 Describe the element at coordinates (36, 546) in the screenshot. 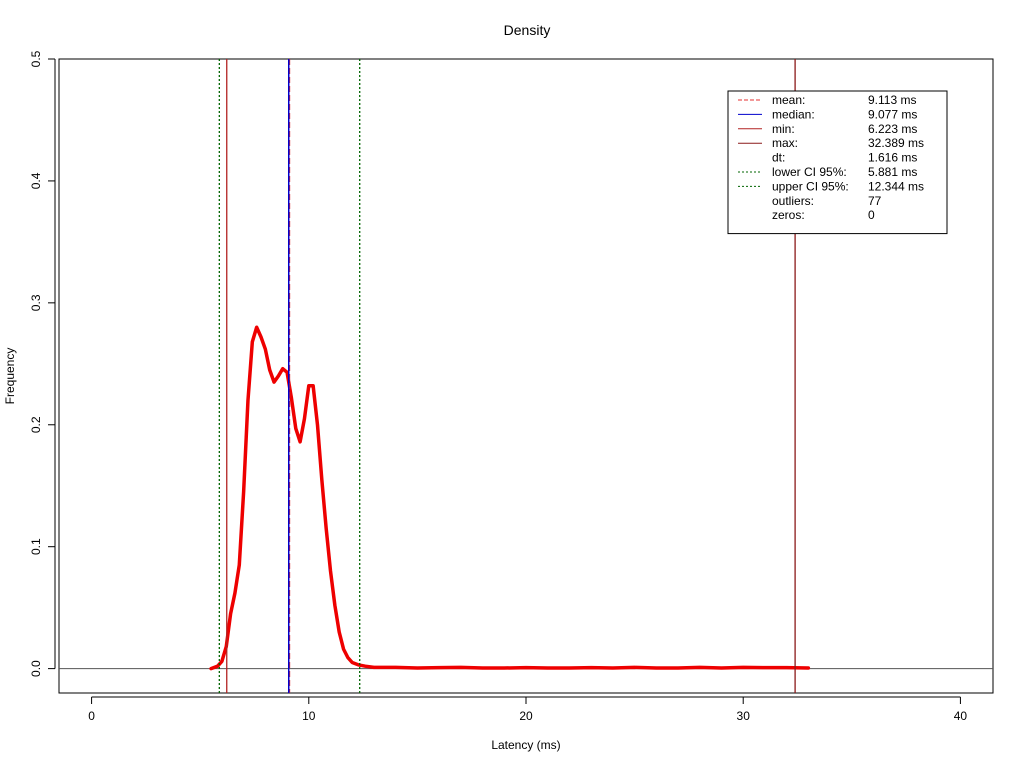

I see `y-tick-label: 0.1` at that location.